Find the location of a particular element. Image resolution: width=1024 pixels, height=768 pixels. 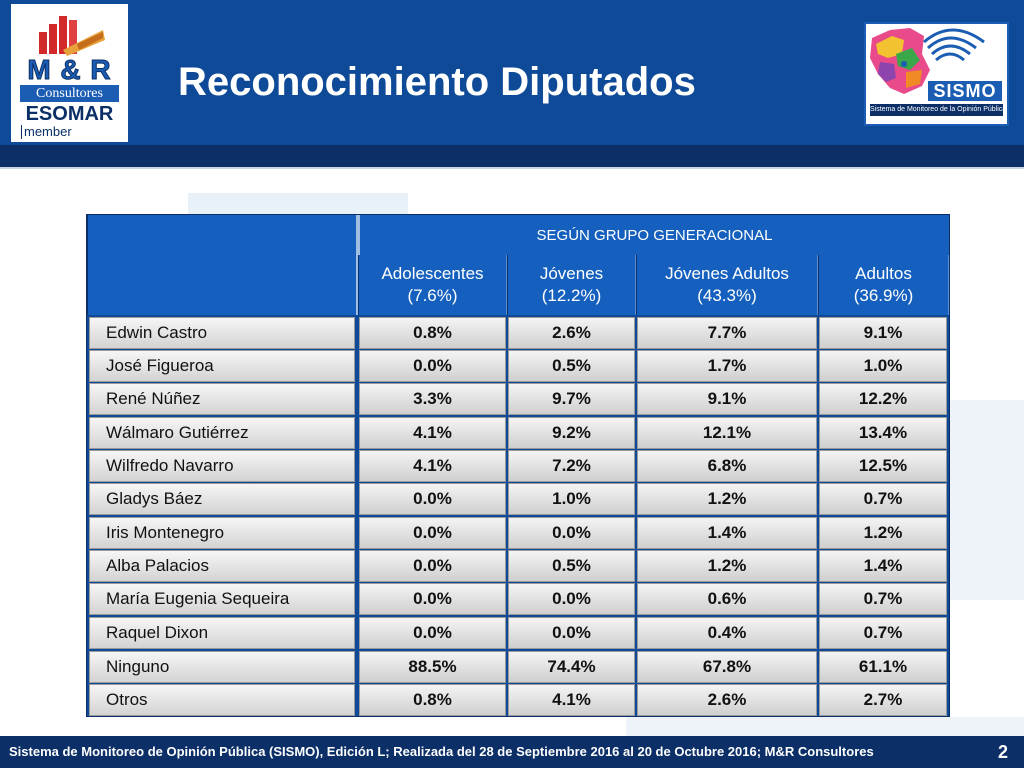

deputy-name-cell: María Eugenia Sequeira is located at coordinates (222, 599).